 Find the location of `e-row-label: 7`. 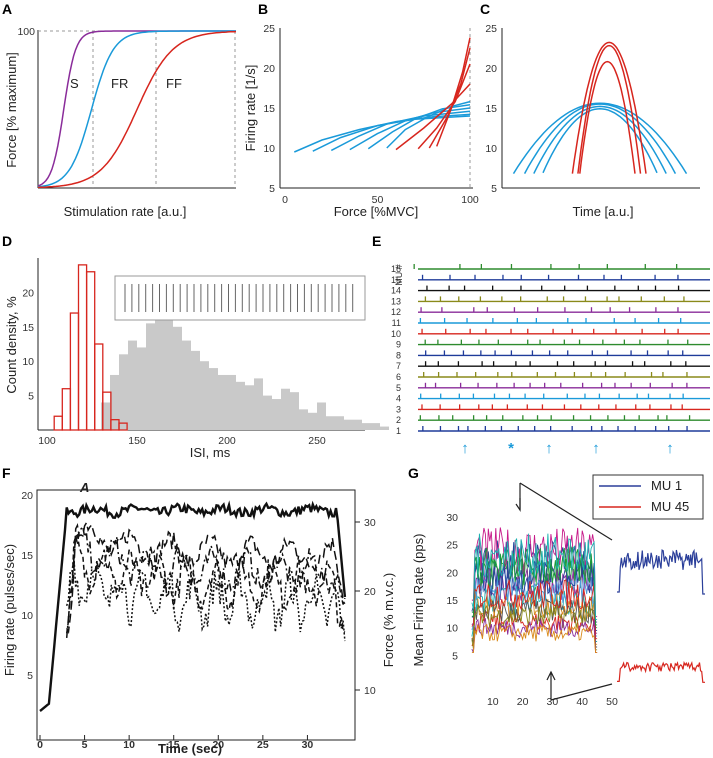

e-row-label: 7 is located at coordinates (398, 366).